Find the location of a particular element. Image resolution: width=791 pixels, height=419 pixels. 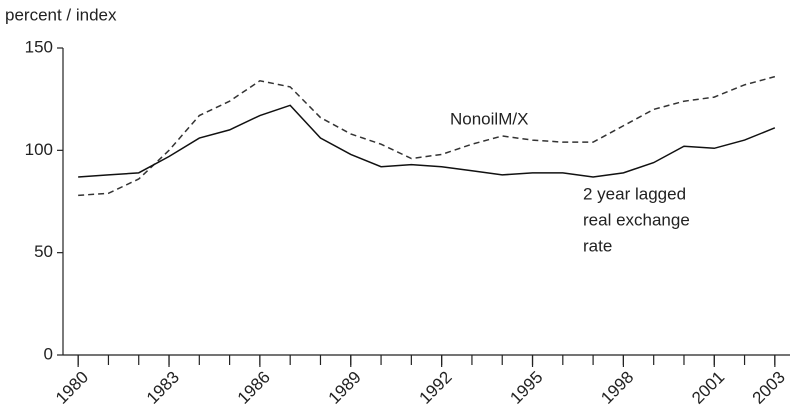

y-axis-label: percent / index is located at coordinates (61, 14).